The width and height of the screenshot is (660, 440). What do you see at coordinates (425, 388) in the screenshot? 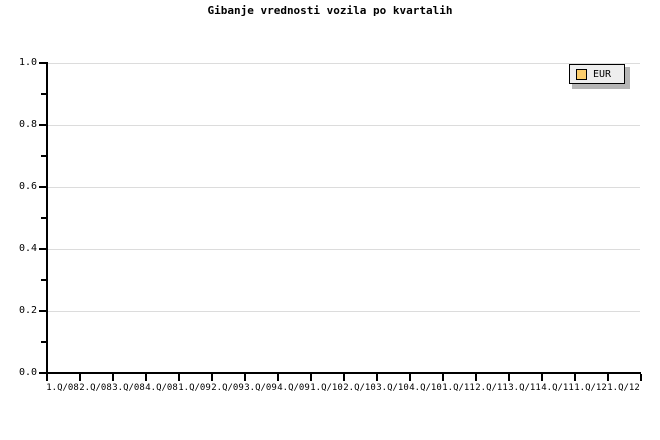
I see `x-axis-label: 4.Q/10` at bounding box center [425, 388].